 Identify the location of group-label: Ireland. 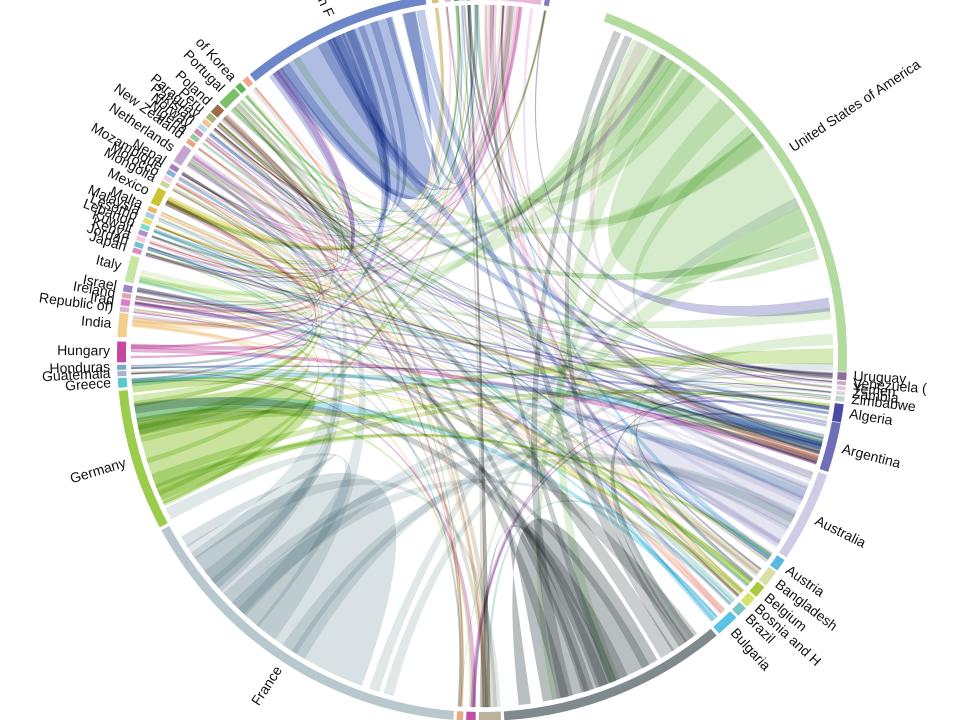
(94, 289).